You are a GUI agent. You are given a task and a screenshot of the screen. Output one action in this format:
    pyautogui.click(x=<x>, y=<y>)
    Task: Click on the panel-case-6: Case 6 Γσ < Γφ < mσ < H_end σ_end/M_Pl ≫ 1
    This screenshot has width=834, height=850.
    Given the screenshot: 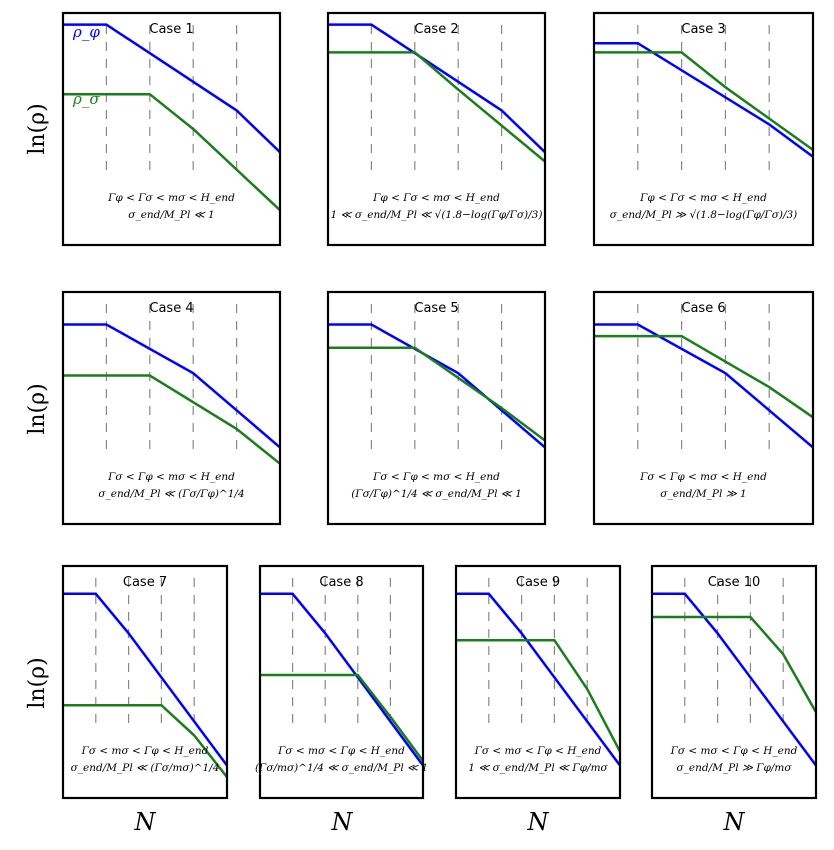 What is the action you would take?
    pyautogui.click(x=703, y=408)
    